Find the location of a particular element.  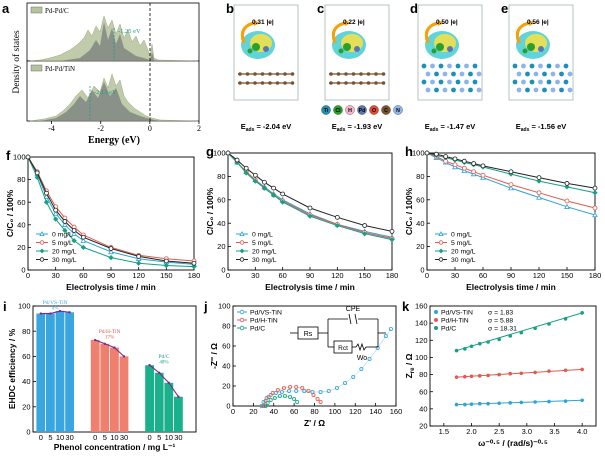

charge-transfer-value: 0.31 |e| is located at coordinates (263, 22).